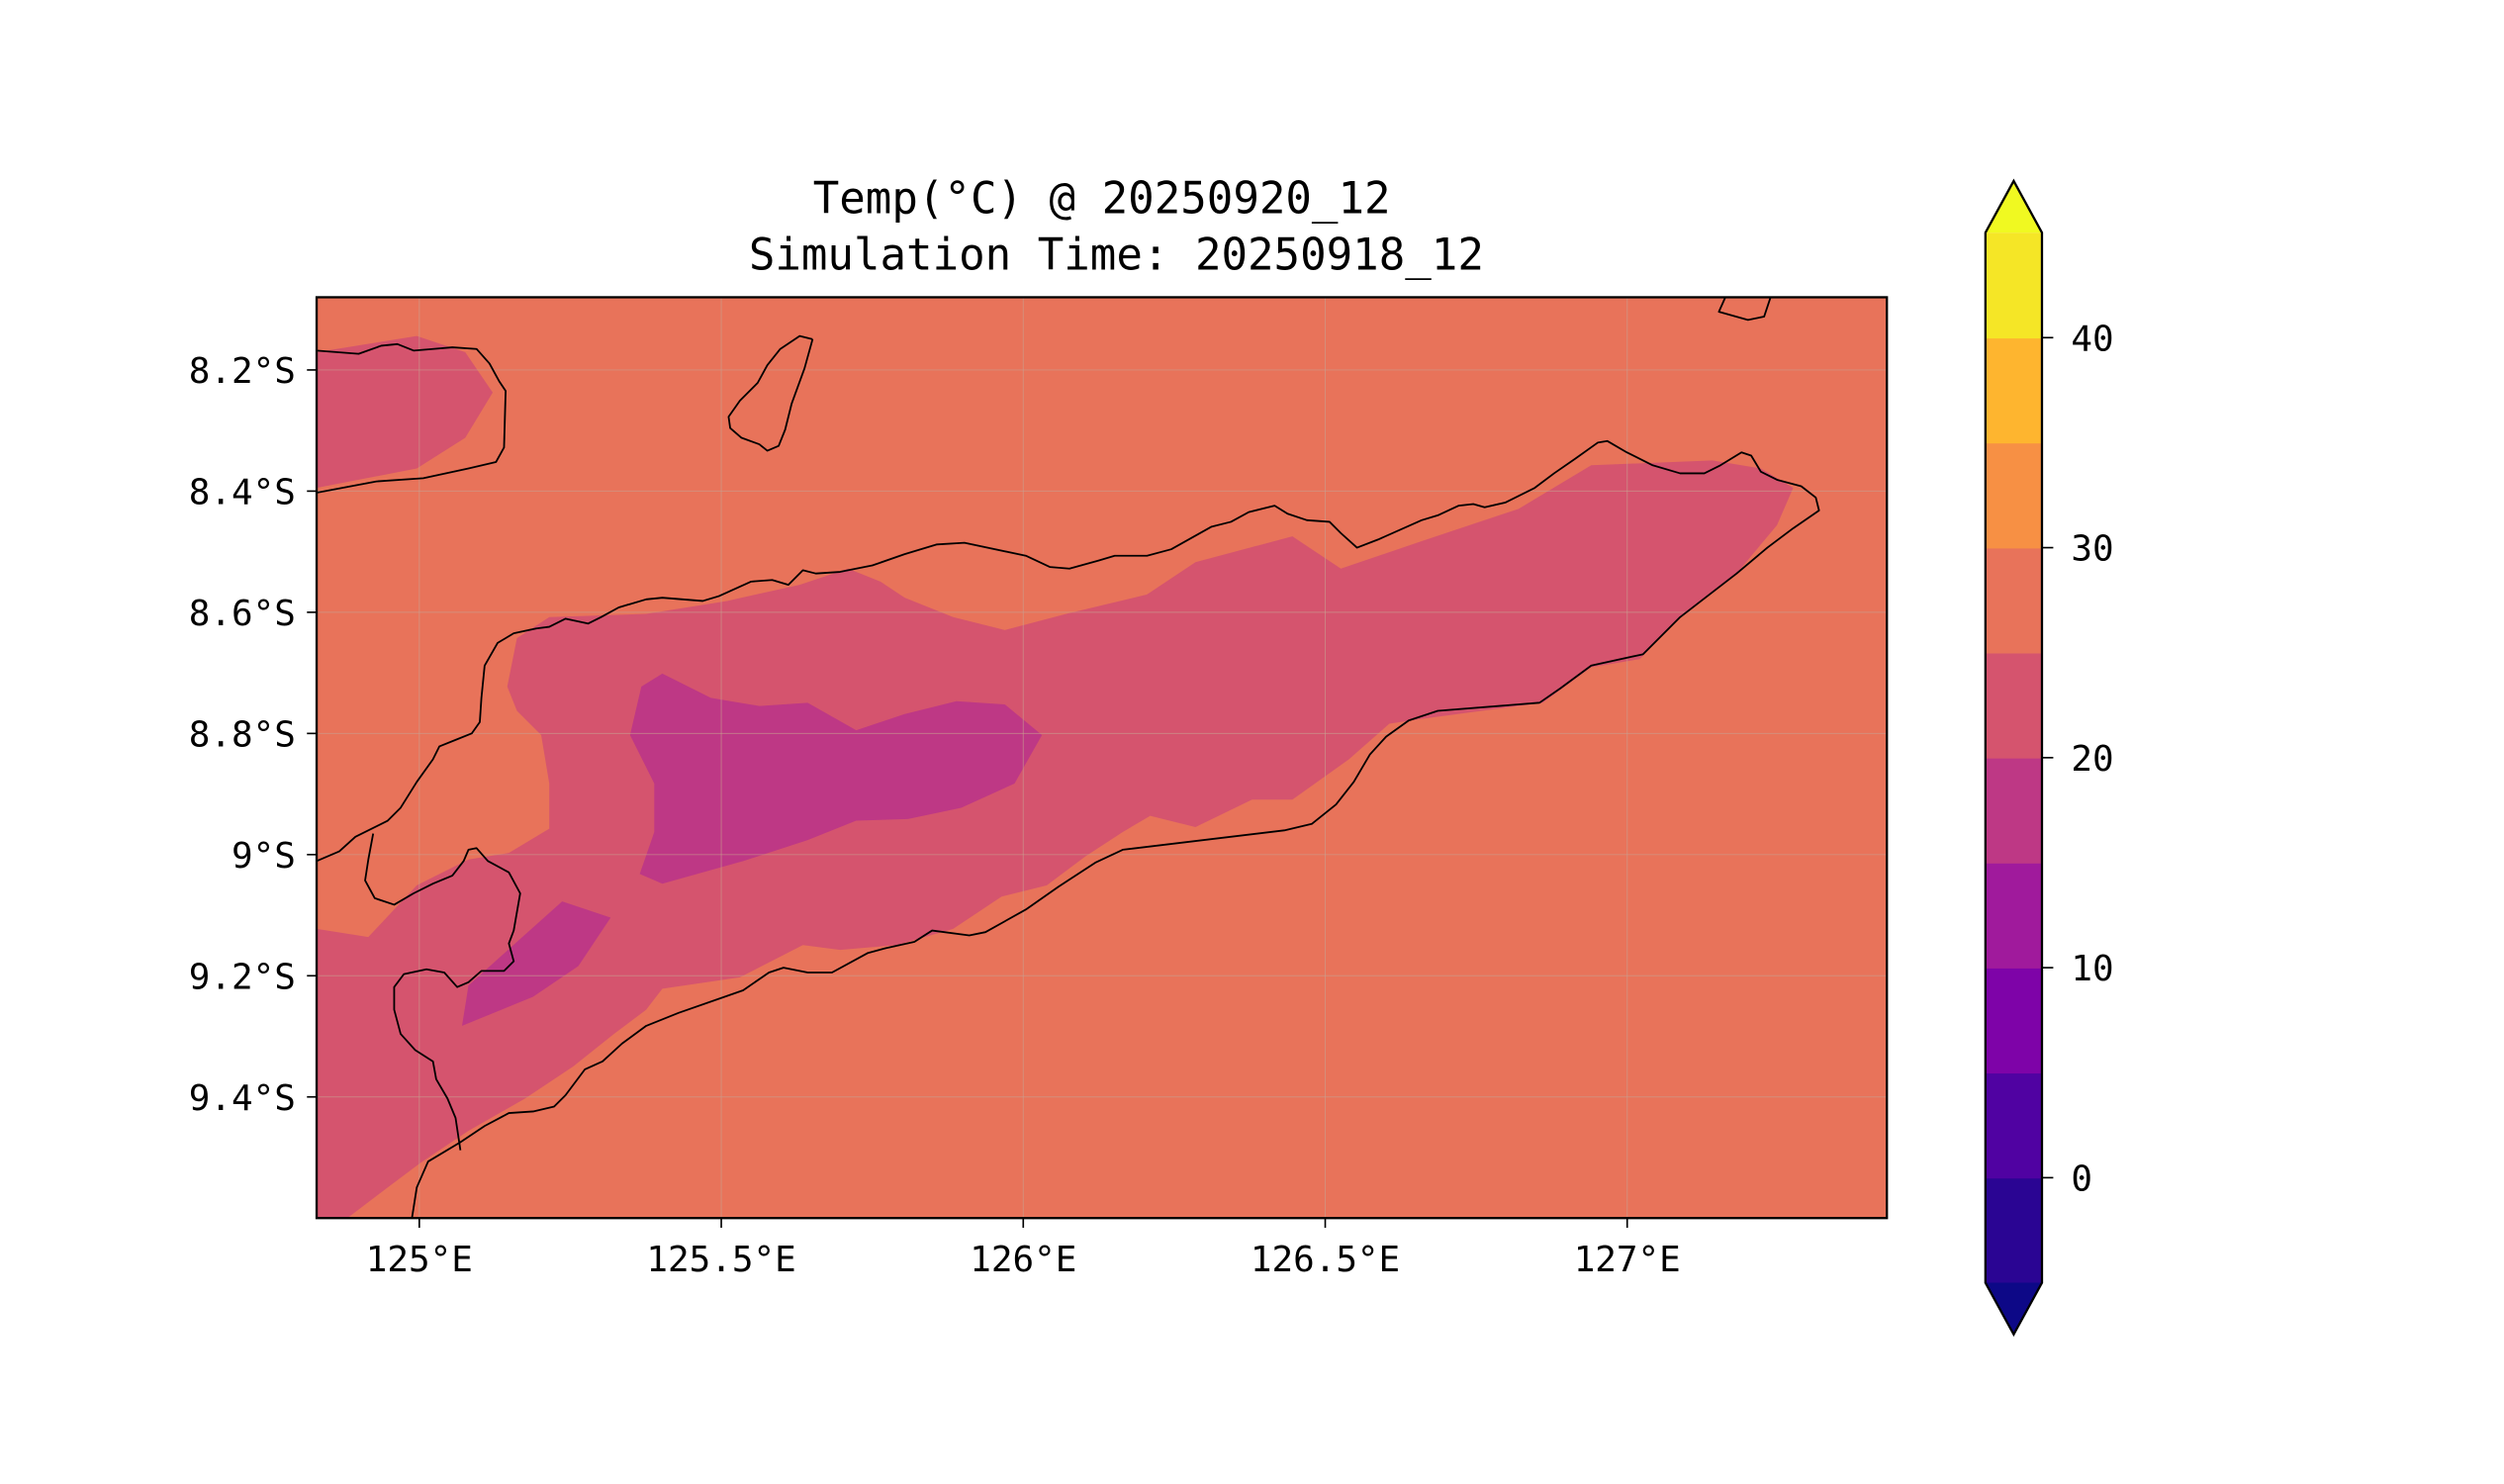  I want to click on colorbar: 0 10 20 30 40, so click(2049, 758).